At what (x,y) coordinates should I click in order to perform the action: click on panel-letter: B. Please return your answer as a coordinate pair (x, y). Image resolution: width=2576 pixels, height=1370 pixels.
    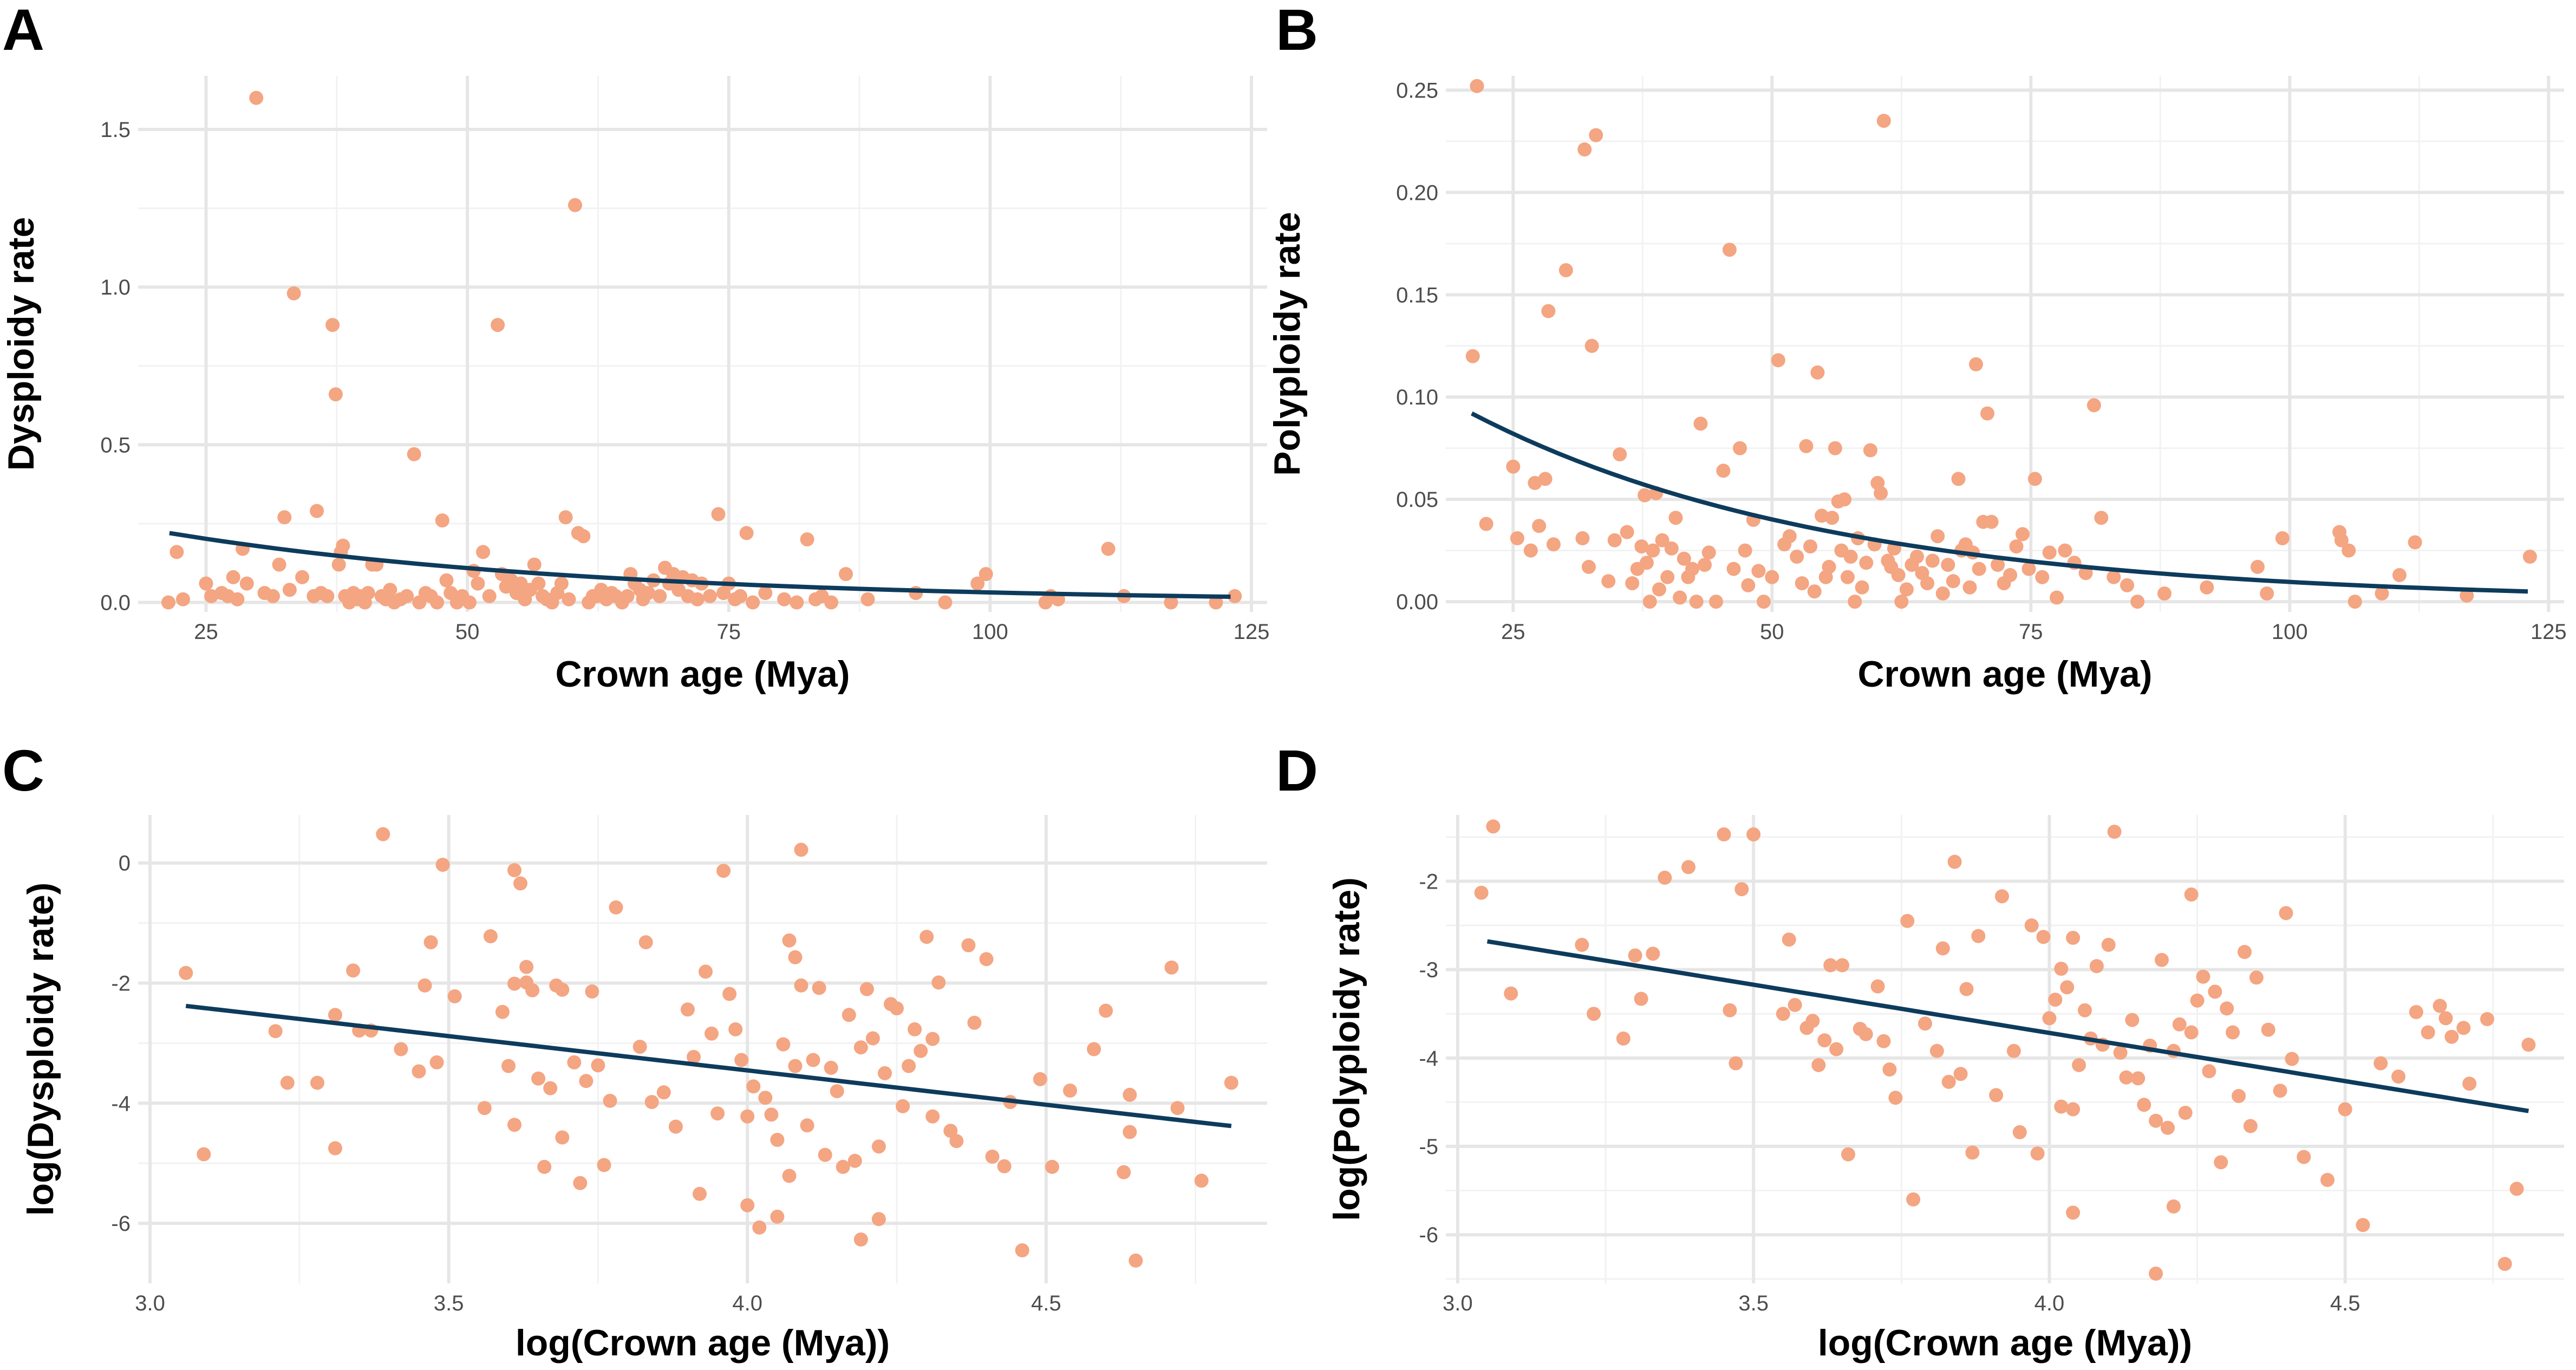
    Looking at the image, I should click on (1297, 31).